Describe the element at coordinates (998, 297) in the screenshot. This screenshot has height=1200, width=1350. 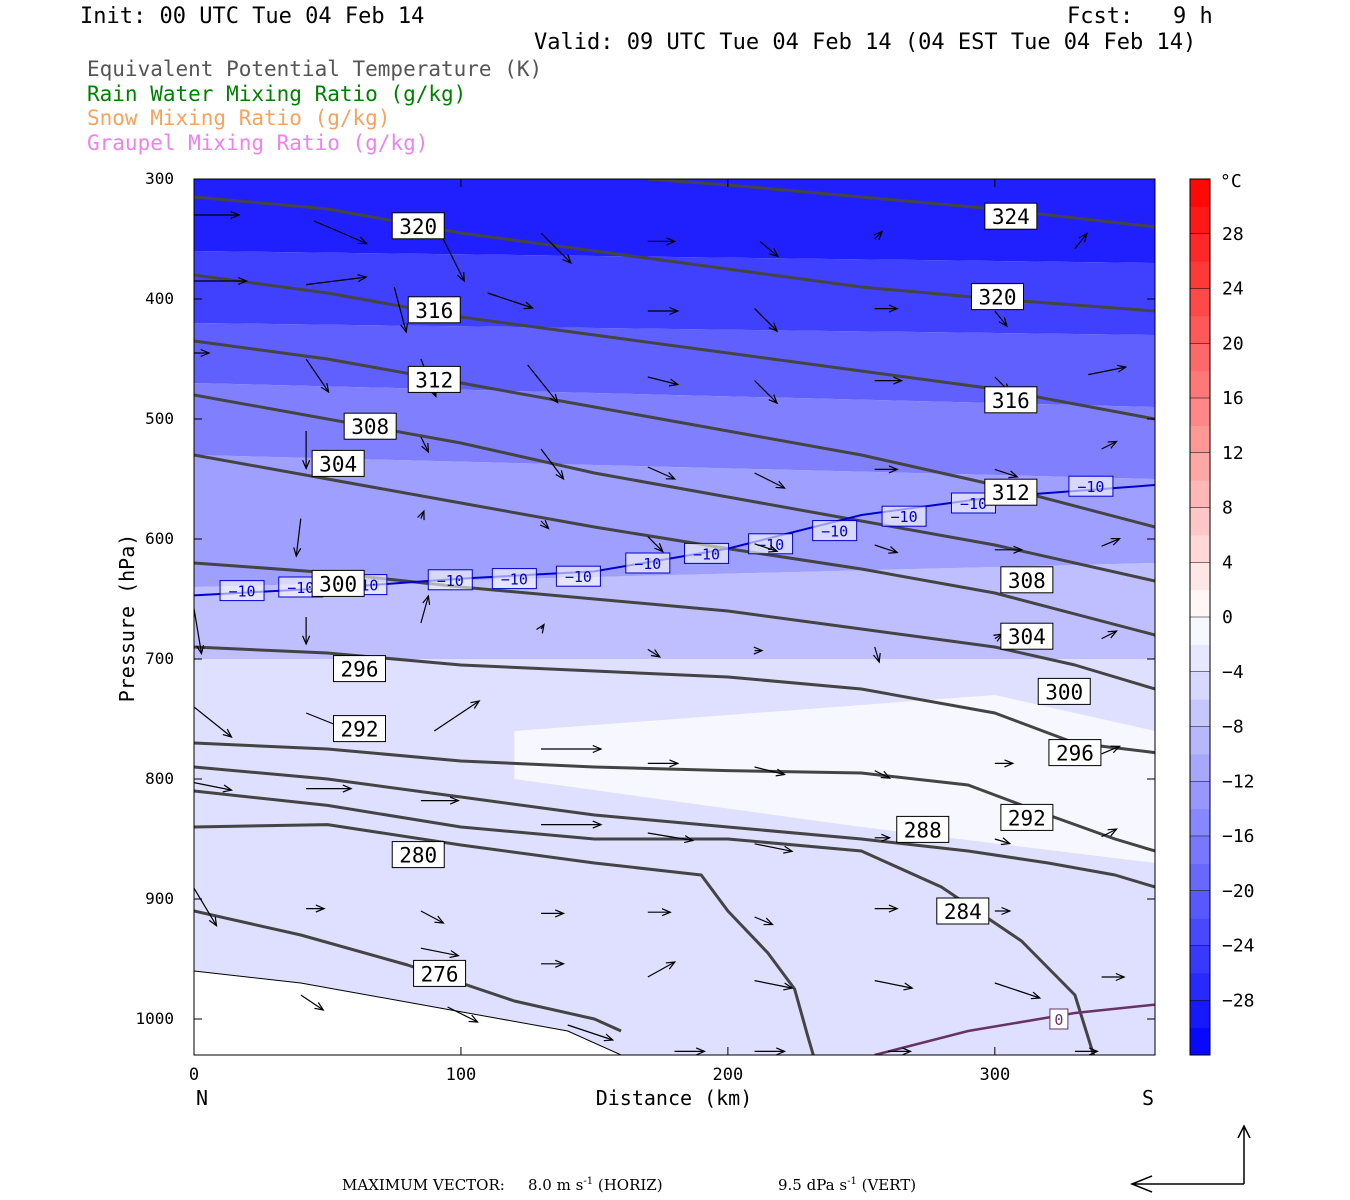
I see `theta-e-label-320: 320` at that location.